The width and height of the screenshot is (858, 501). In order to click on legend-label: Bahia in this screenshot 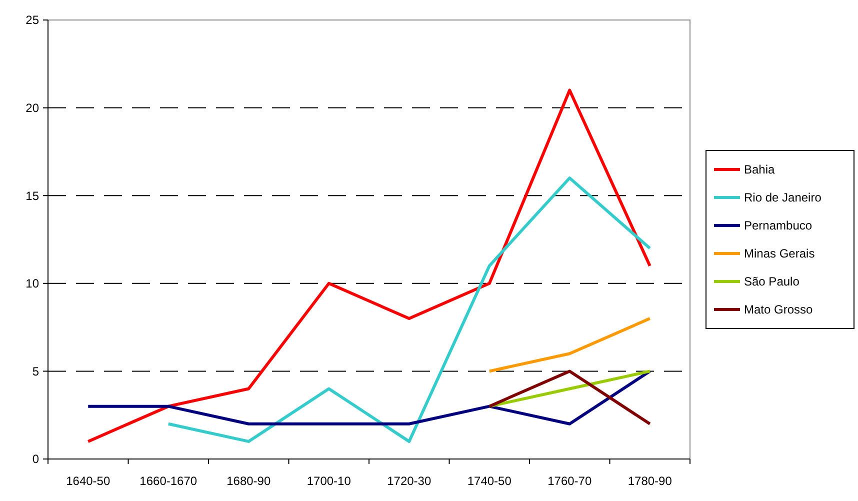, I will do `click(760, 169)`.